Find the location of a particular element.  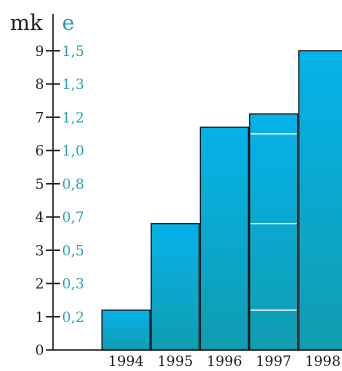

left-tick-label: 7 is located at coordinates (39, 118).